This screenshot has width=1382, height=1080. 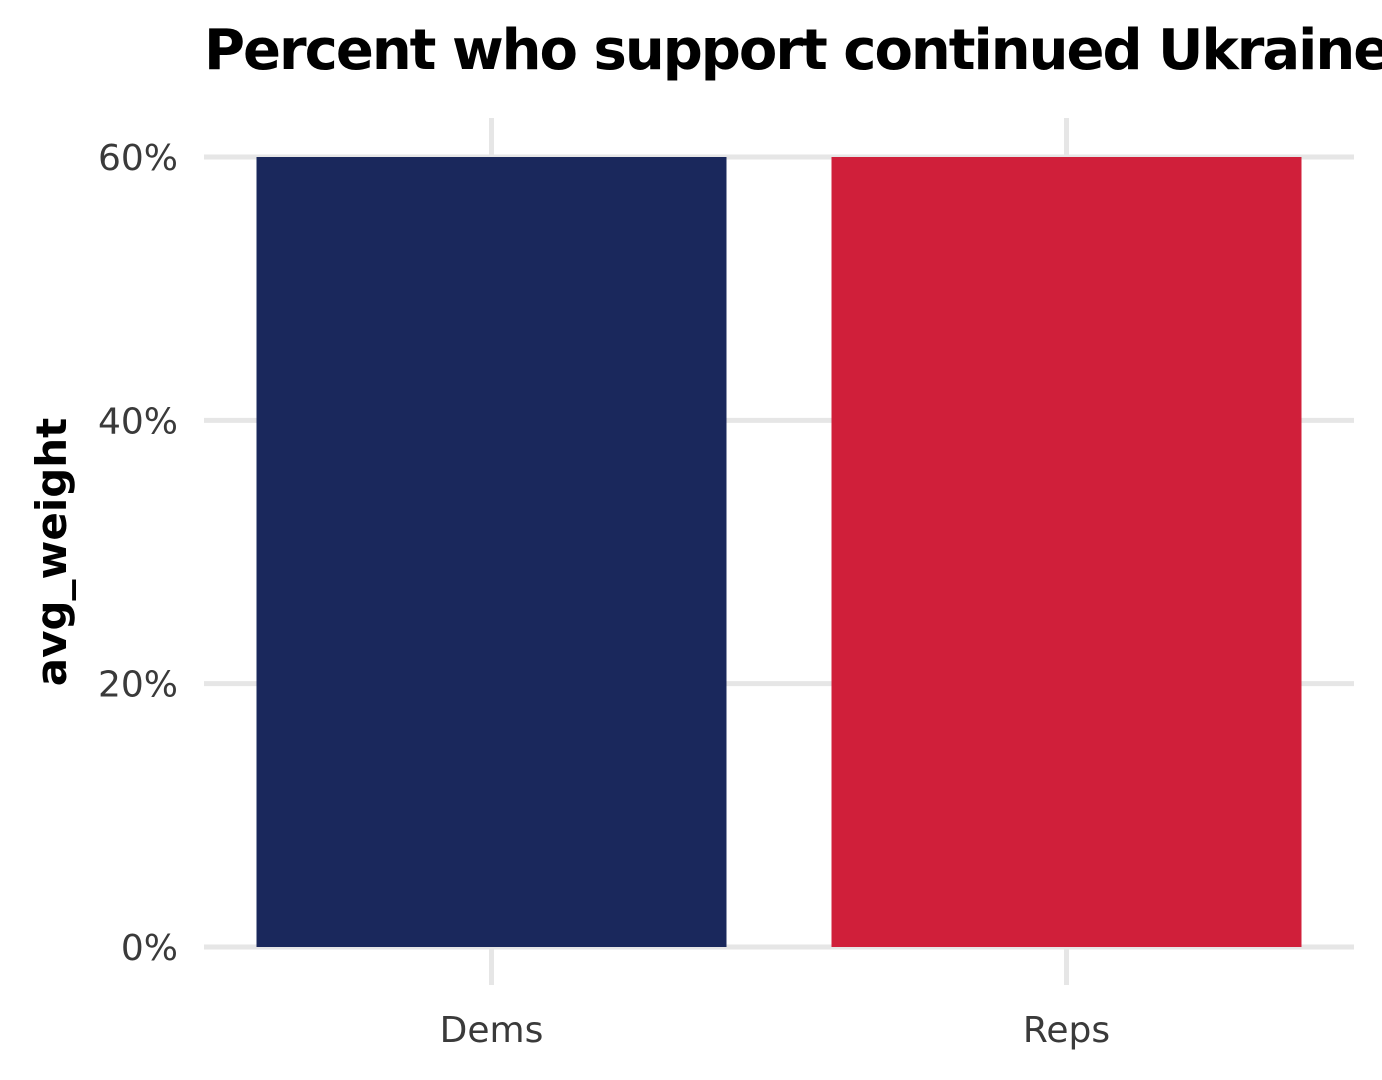 What do you see at coordinates (793, 50) in the screenshot?
I see `chart-title: Percent who support continued Ukraine` at bounding box center [793, 50].